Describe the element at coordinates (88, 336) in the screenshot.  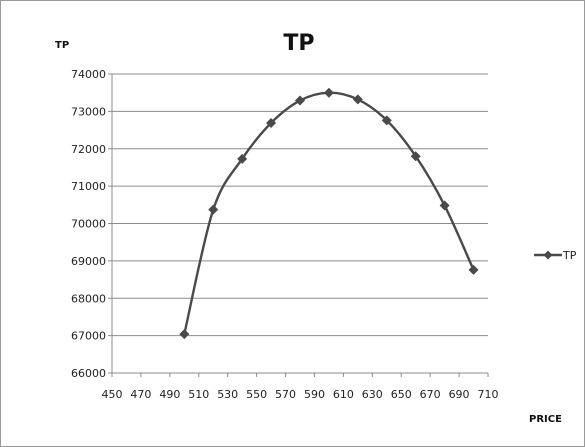
I see `y-tick-label: 67000` at that location.